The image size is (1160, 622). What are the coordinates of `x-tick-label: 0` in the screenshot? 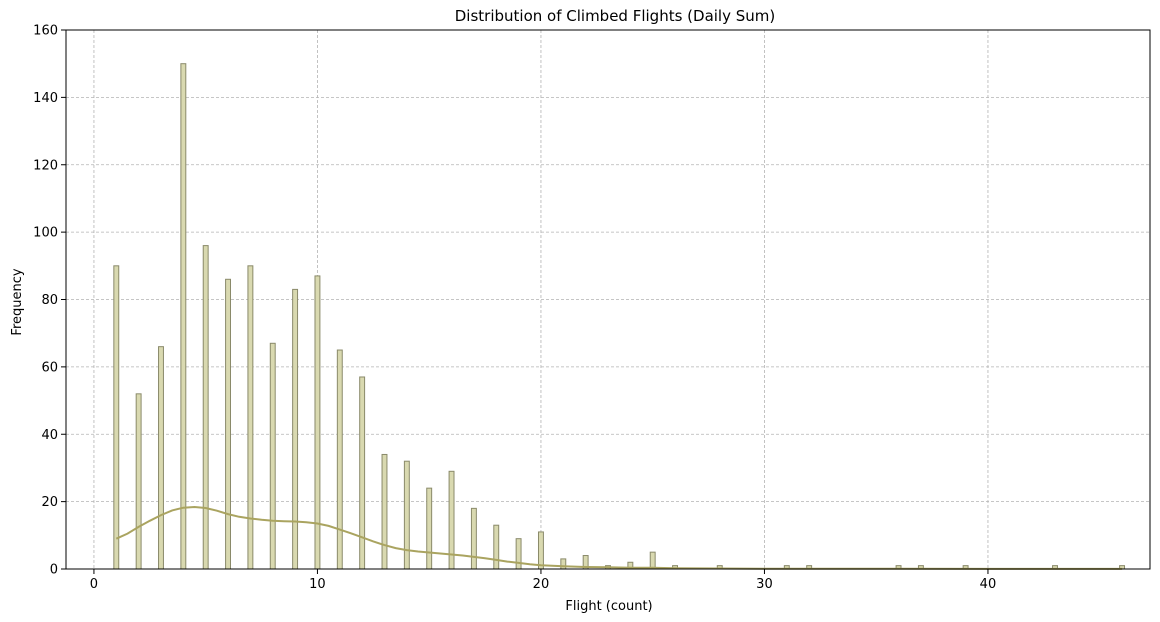 It's located at (94, 584).